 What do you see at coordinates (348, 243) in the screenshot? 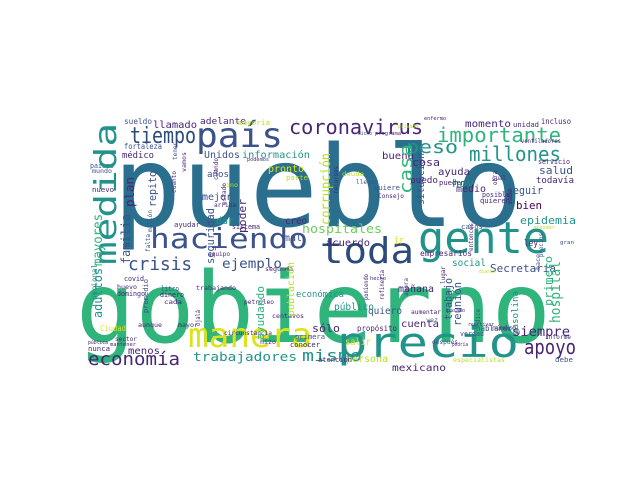
I see `word-acuerdo: acuerdo` at bounding box center [348, 243].